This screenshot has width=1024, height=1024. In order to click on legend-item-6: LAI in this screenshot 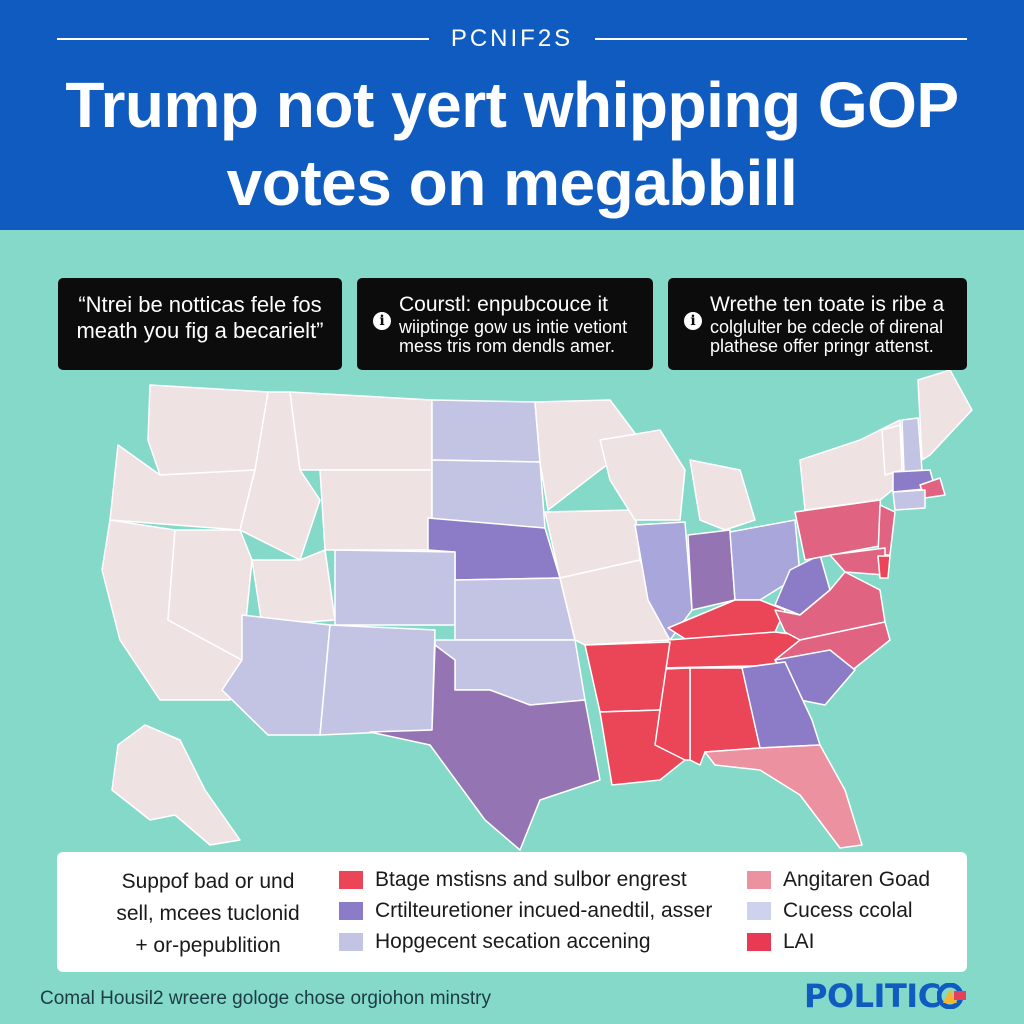, I will do `click(781, 942)`.